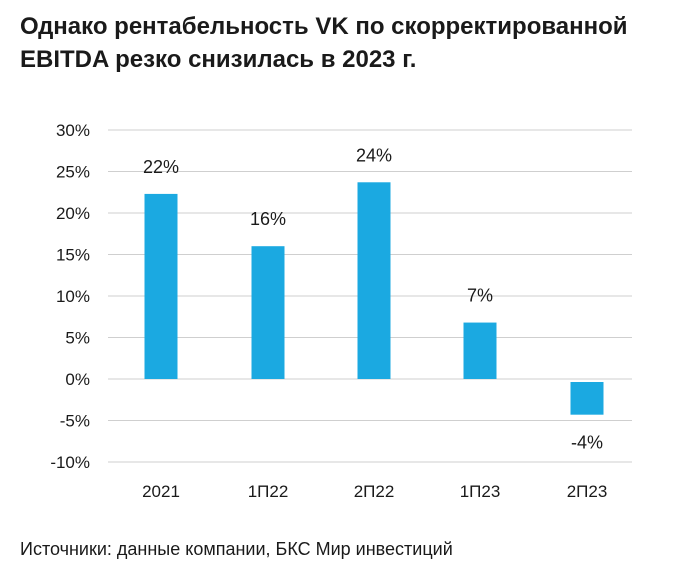 Image resolution: width=700 pixels, height=576 pixels. What do you see at coordinates (77, 379) in the screenshot?
I see `y-tick-label: 0%` at bounding box center [77, 379].